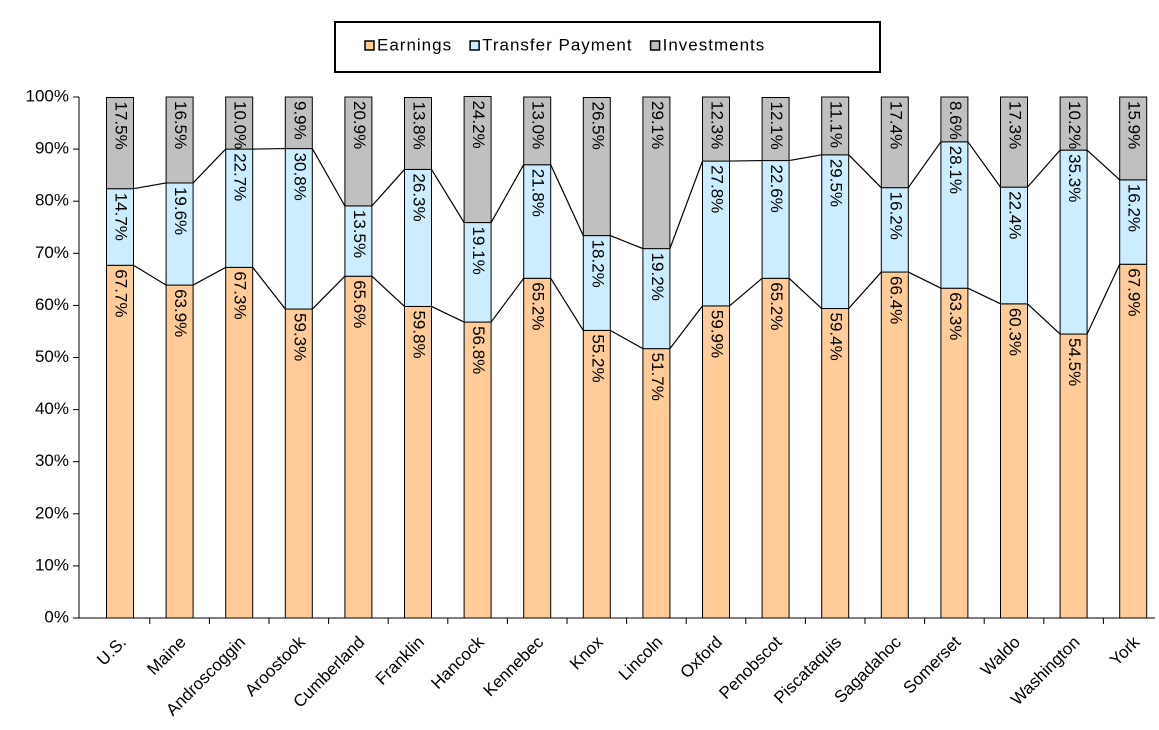 This screenshot has height=730, width=1159. Describe the element at coordinates (1074, 178) in the screenshot. I see `value-label: 35.3%` at that location.